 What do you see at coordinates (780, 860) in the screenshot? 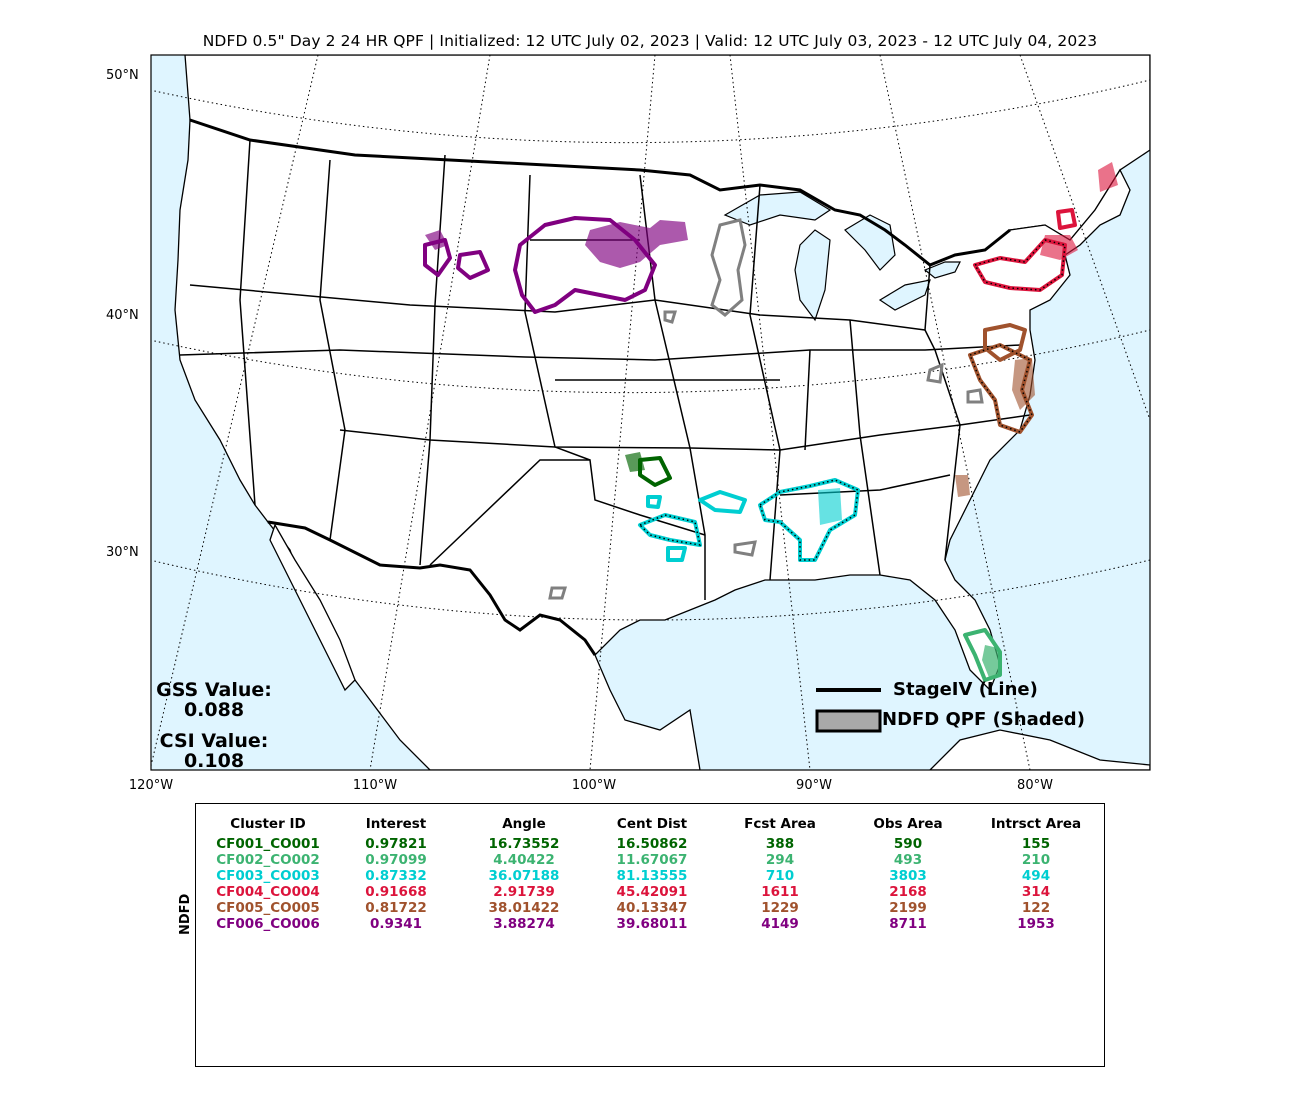
I see `table-cell: 294` at bounding box center [780, 860].